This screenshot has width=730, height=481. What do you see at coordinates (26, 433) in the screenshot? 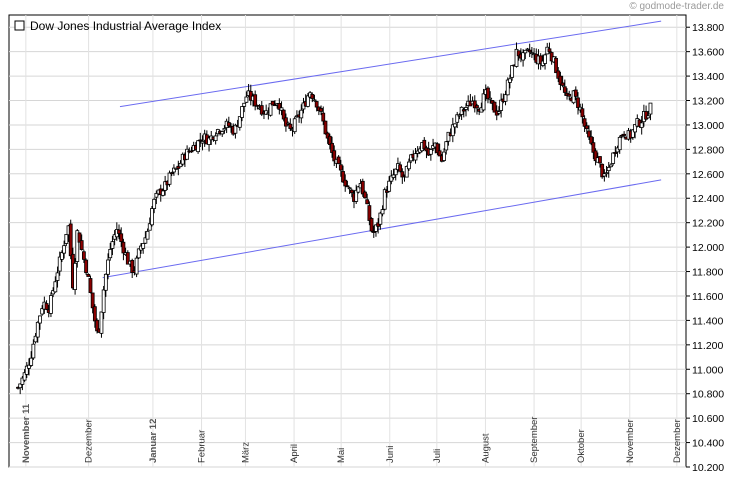
I see `x-tick-label: November 11` at bounding box center [26, 433].